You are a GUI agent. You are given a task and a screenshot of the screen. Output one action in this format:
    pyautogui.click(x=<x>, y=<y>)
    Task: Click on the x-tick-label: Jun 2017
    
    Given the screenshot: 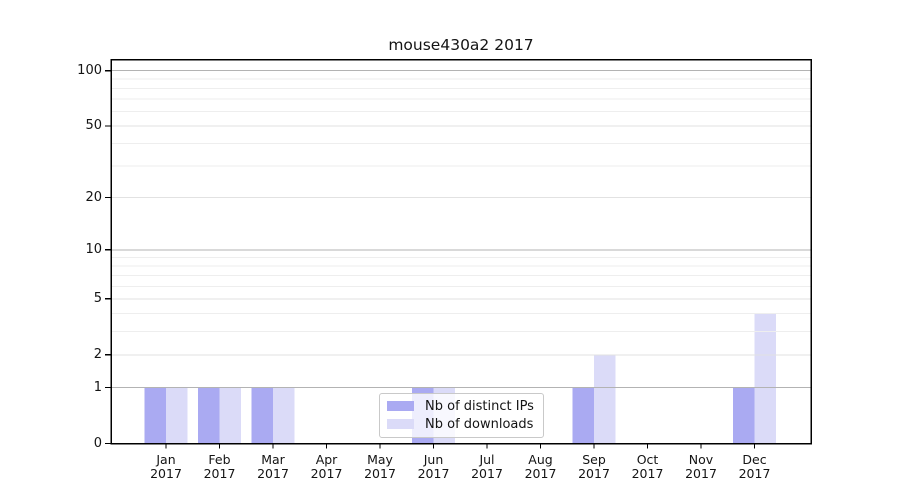 What is the action you would take?
    pyautogui.click(x=434, y=466)
    